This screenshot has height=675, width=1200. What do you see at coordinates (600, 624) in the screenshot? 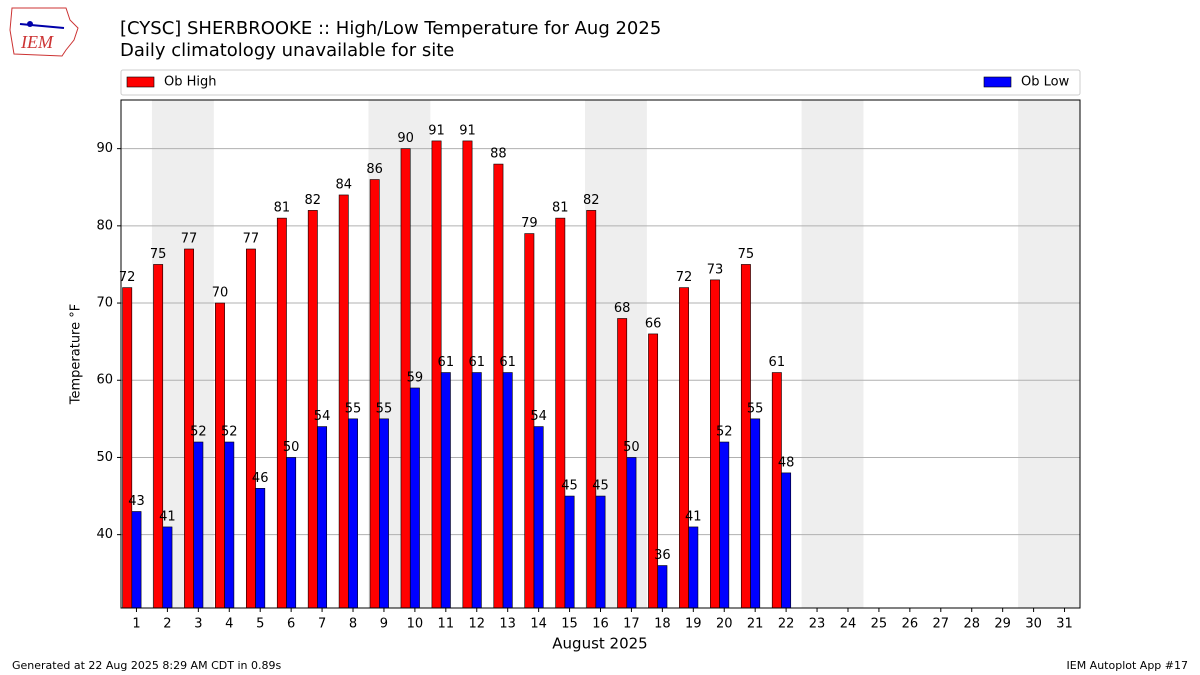
I see `x-tick-label: 16` at bounding box center [600, 624].